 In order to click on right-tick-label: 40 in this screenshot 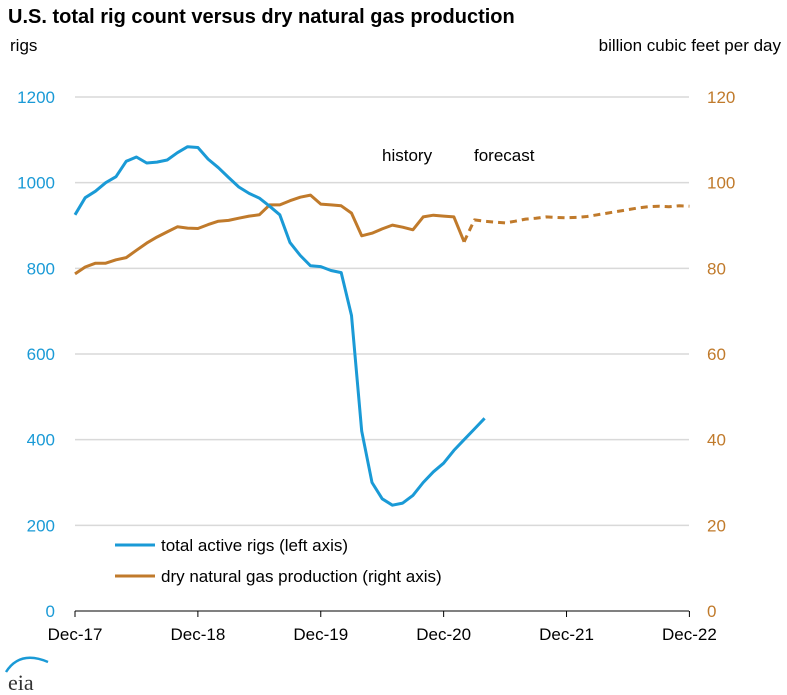, I will do `click(716, 440)`.